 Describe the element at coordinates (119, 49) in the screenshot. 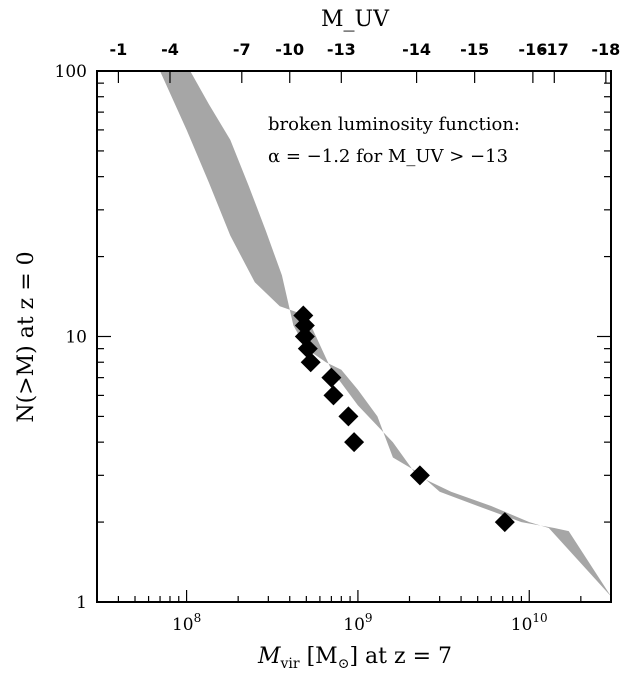

I see `top-axis-tick-label: -1` at that location.